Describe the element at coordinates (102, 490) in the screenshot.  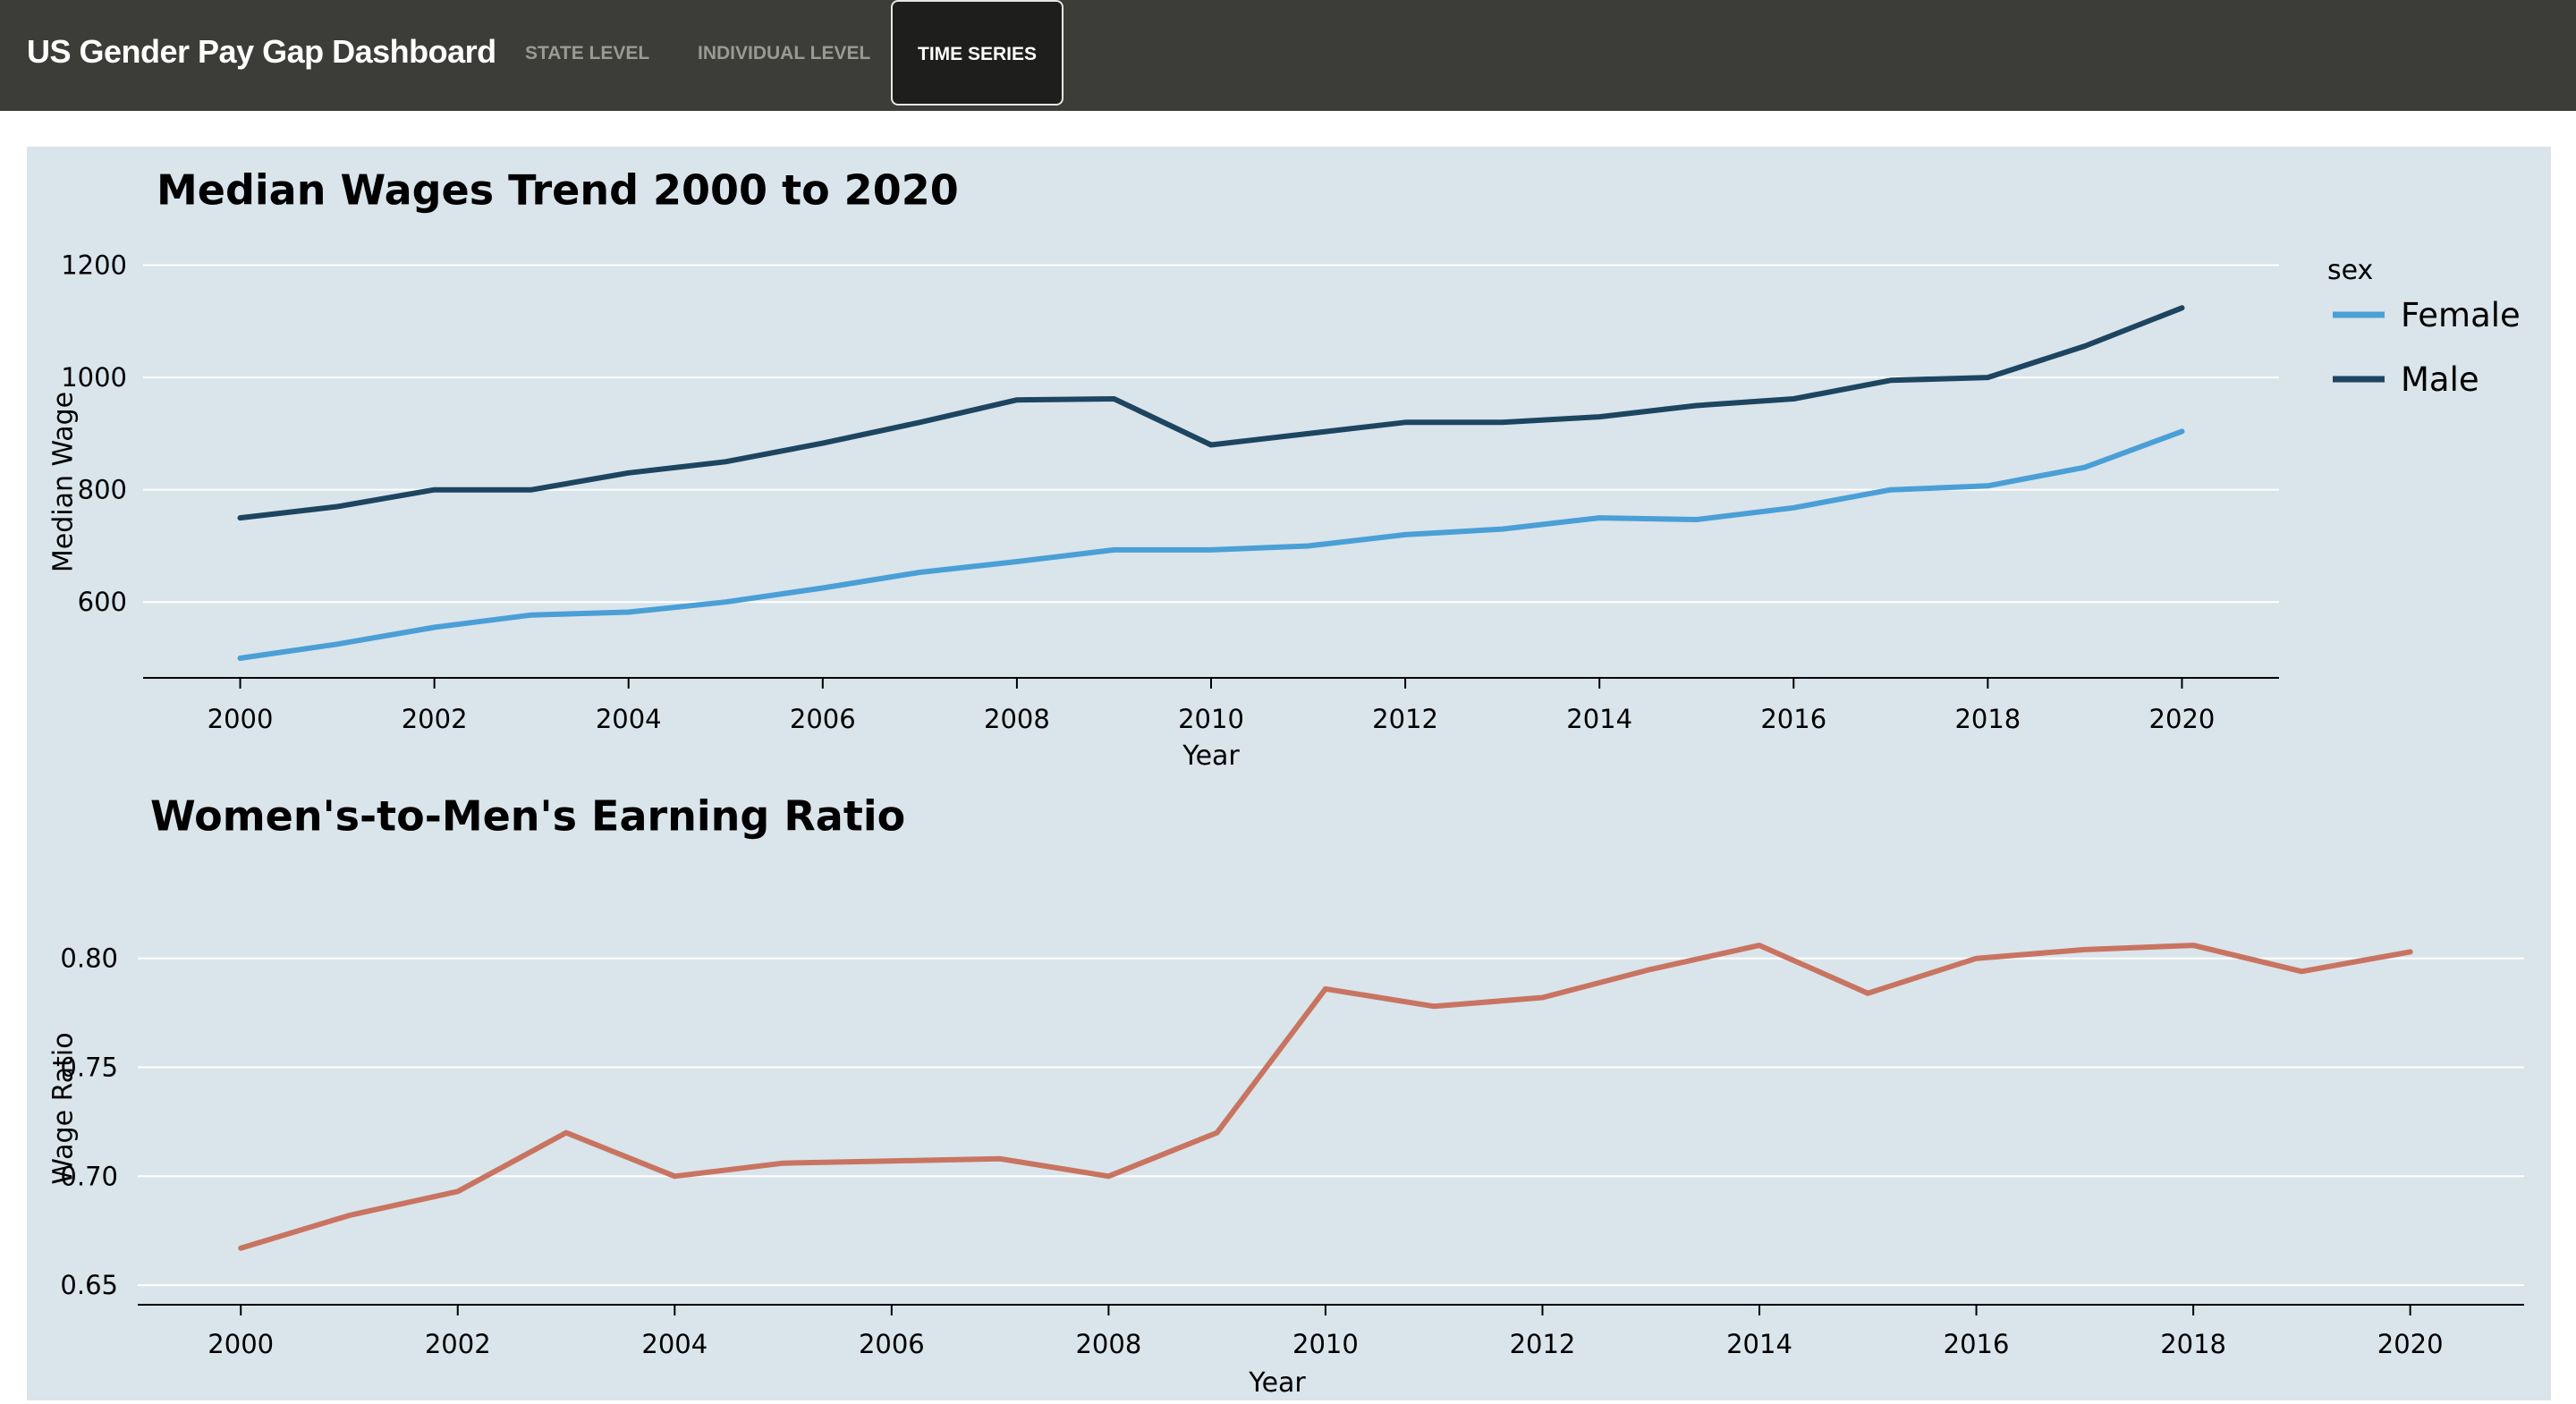
I see `chart1-y-tick-label: 800` at that location.